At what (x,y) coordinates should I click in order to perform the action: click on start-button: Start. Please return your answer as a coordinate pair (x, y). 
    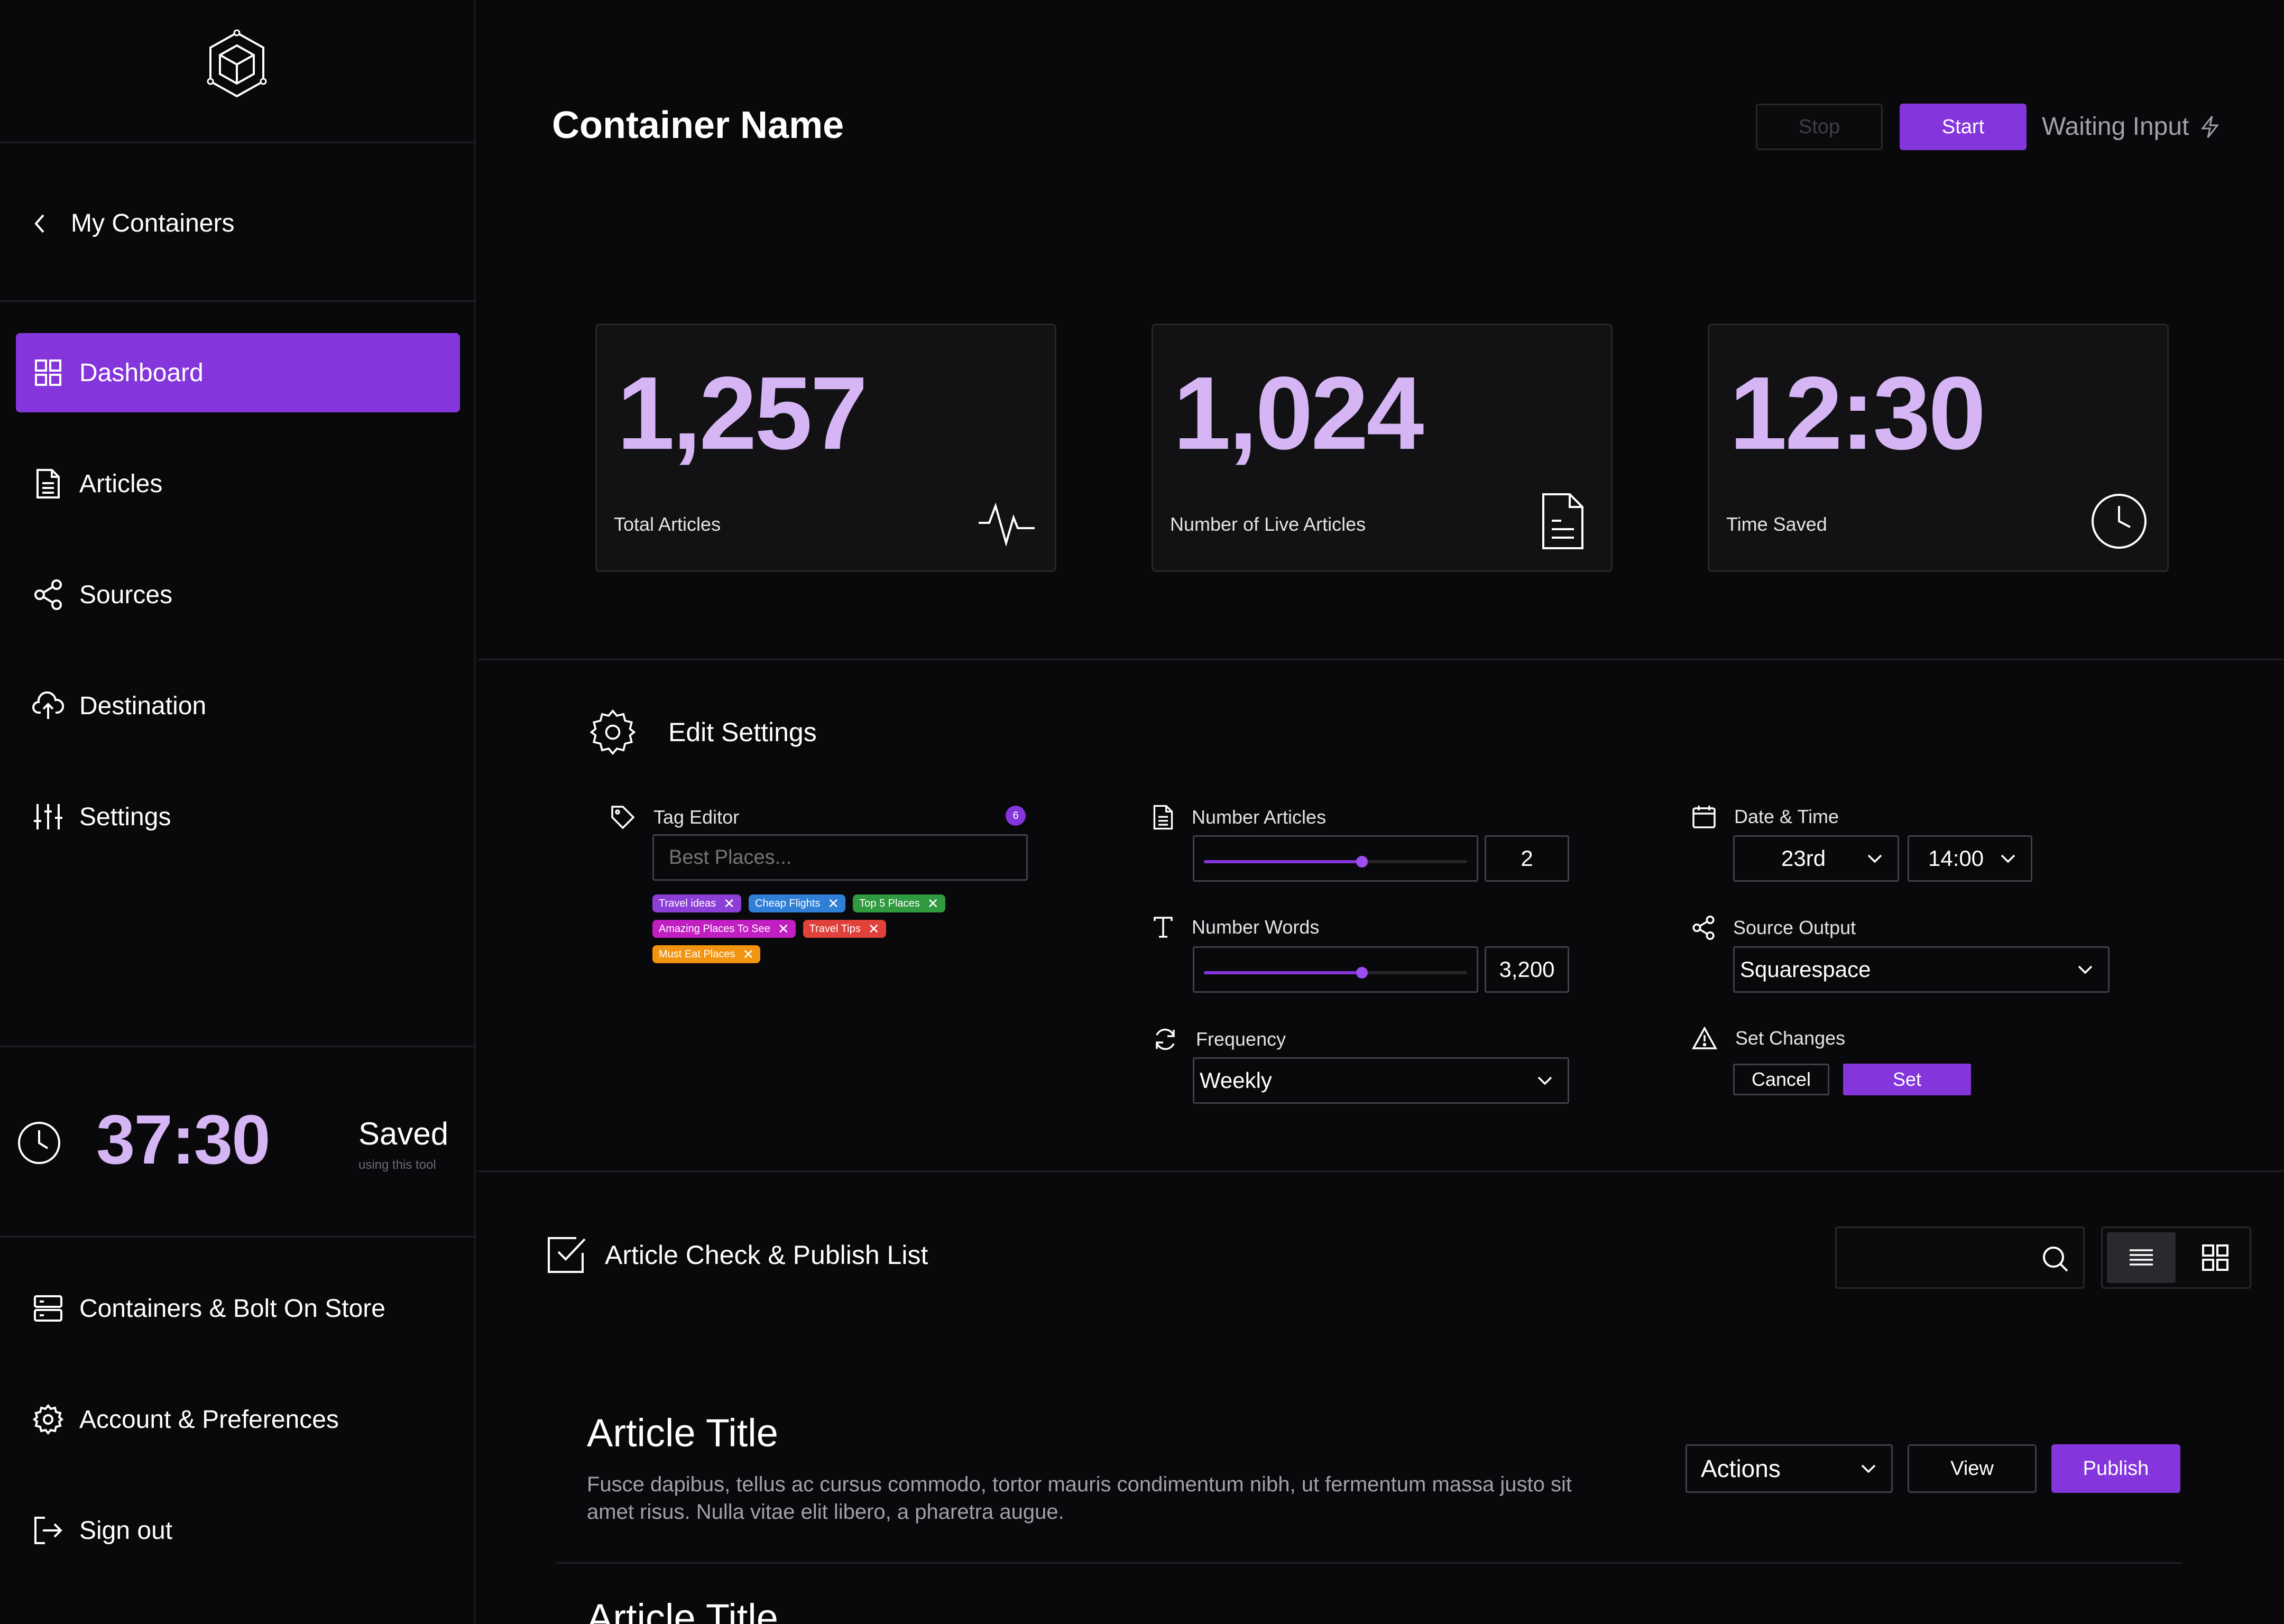
    Looking at the image, I should click on (1963, 127).